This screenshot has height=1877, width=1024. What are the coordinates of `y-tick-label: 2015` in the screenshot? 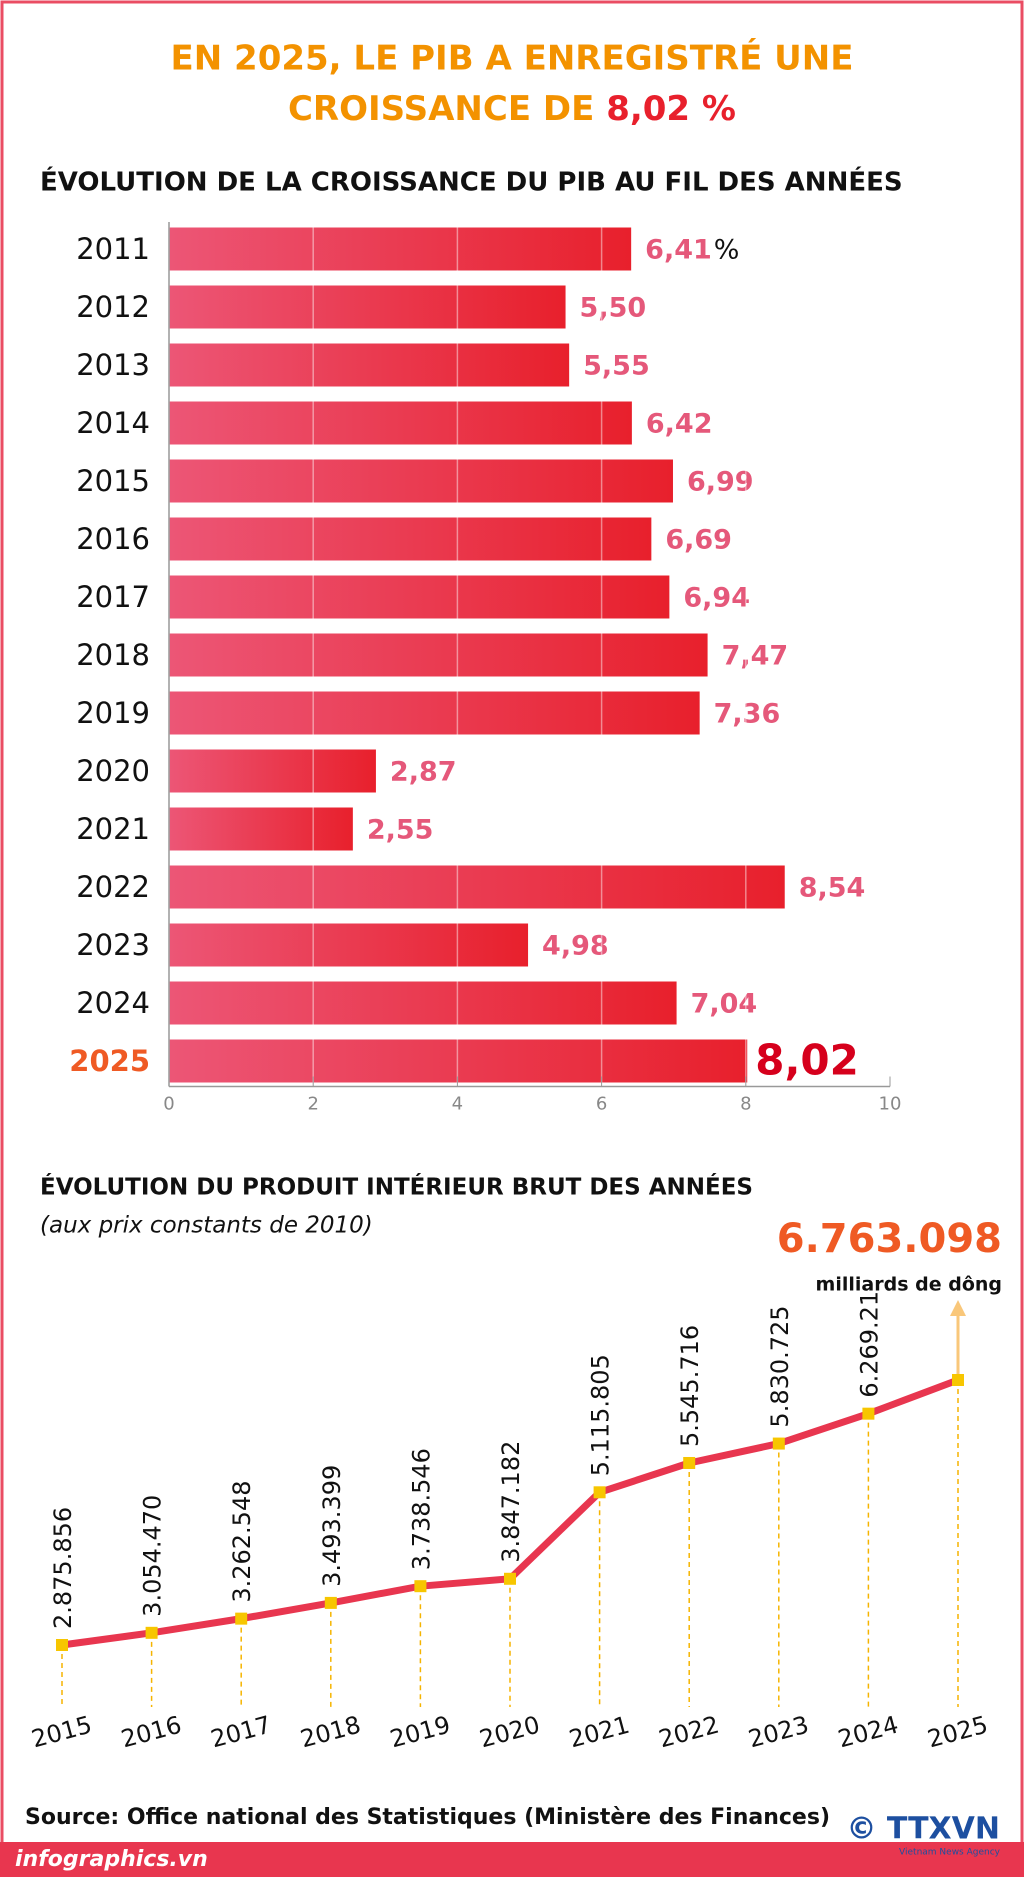 It's located at (113, 481).